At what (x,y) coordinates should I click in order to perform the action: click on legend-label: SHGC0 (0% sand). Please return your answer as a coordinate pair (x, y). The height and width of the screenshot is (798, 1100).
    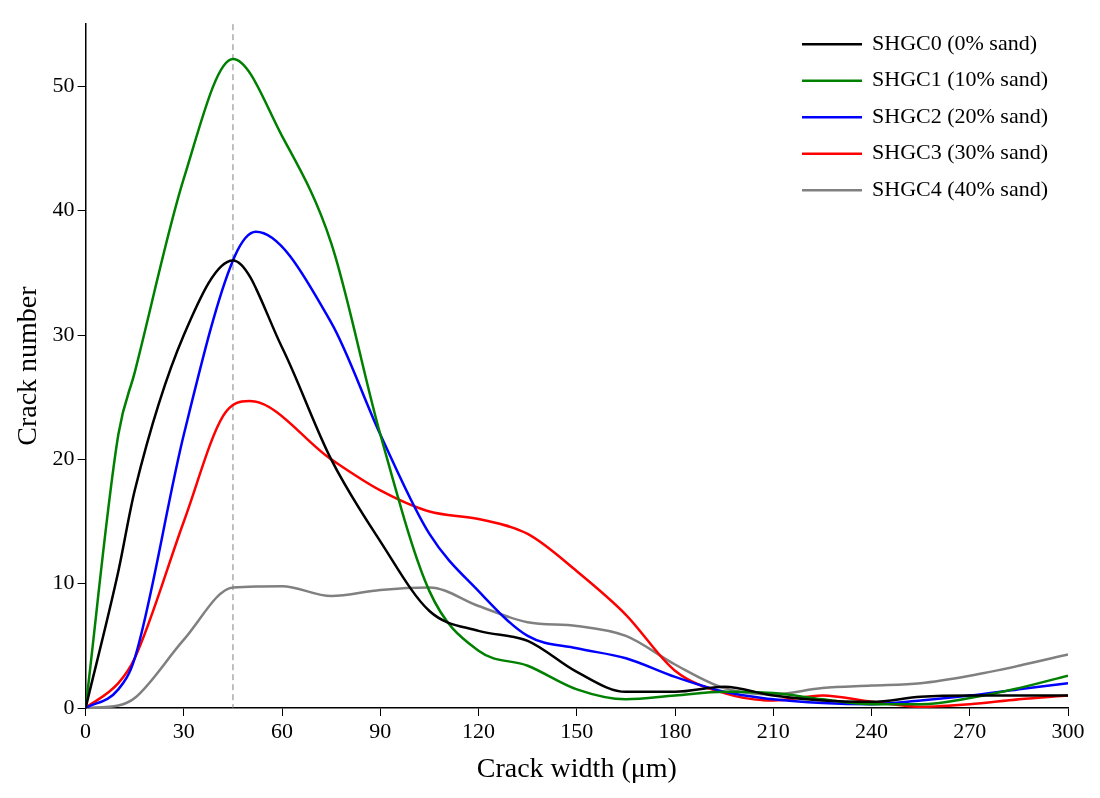
    Looking at the image, I should click on (955, 42).